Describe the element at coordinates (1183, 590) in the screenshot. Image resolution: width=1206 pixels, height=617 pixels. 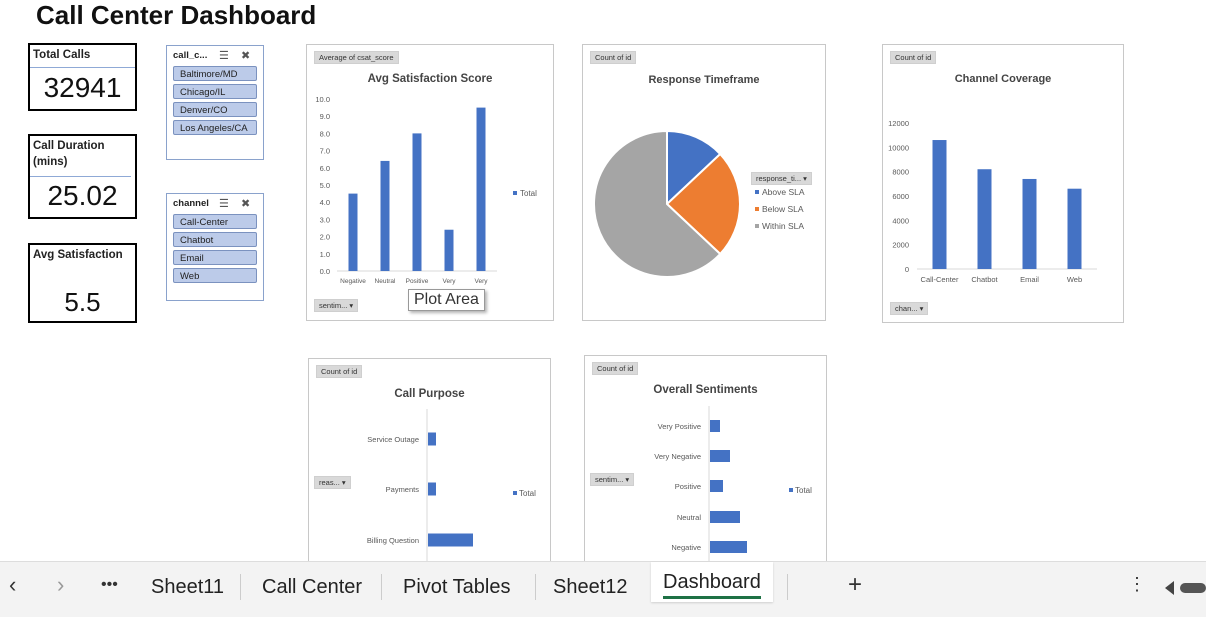
I see `scrollbar` at that location.